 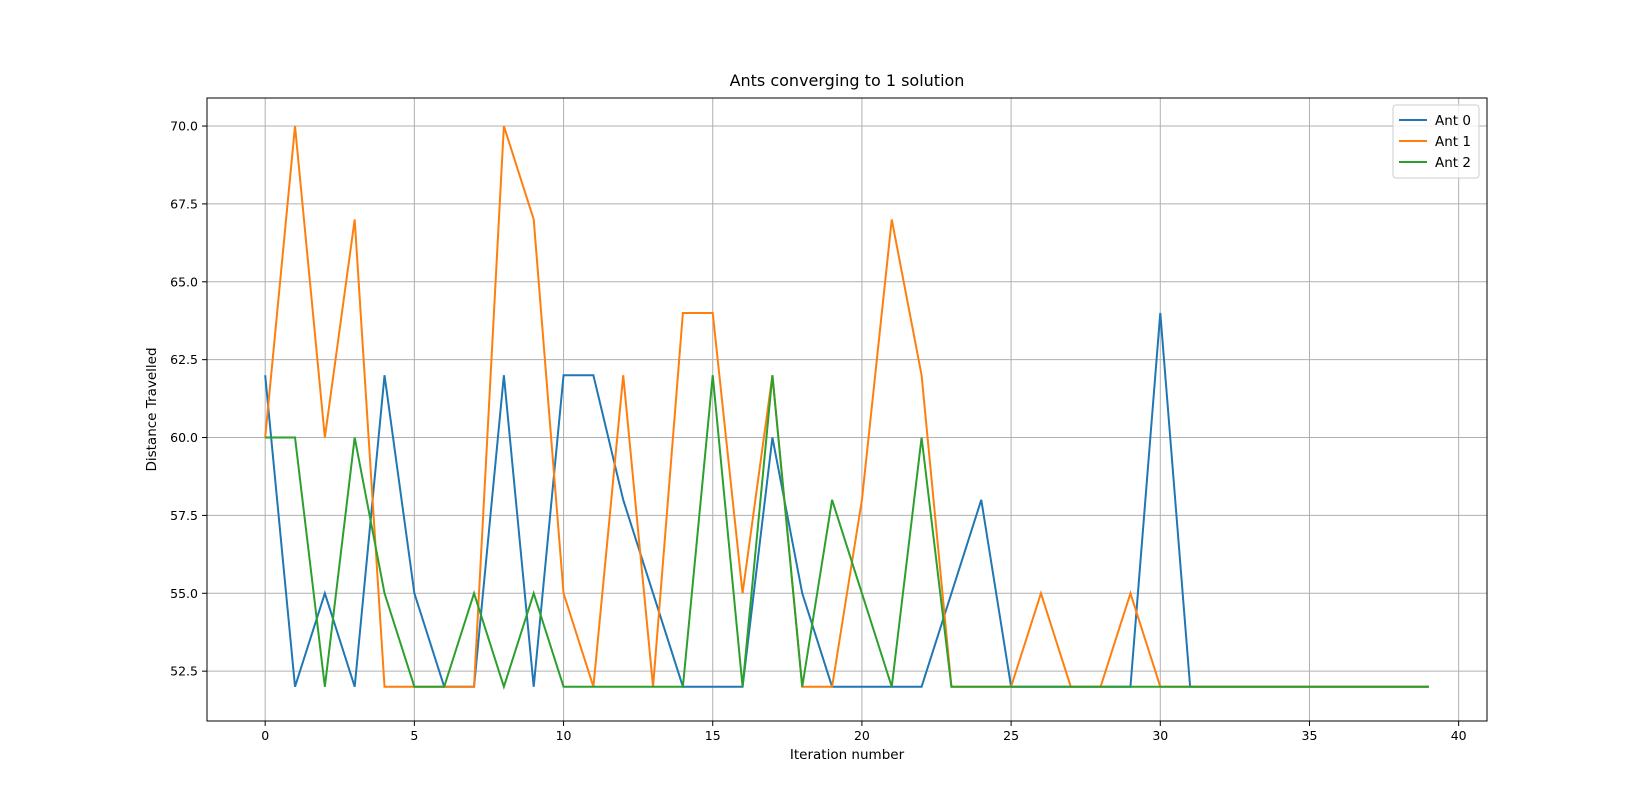 What do you see at coordinates (1011, 735) in the screenshot?
I see `x-tick-label: 25` at bounding box center [1011, 735].